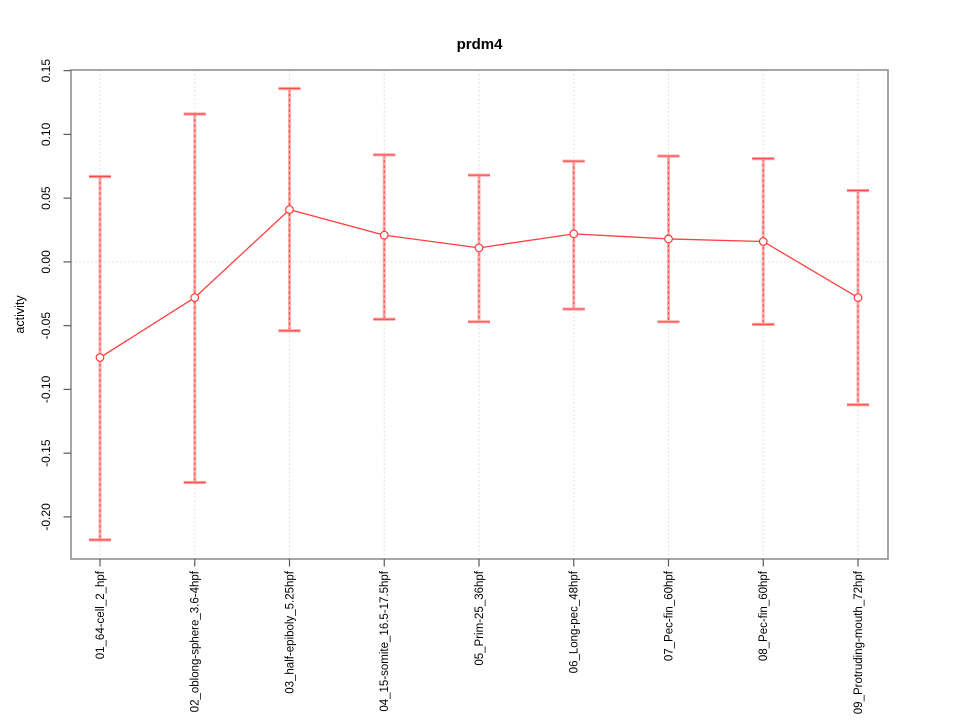 Image resolution: width=960 pixels, height=720 pixels. I want to click on x-category-label: 07_Pec-fin_60hpf, so click(669, 615).